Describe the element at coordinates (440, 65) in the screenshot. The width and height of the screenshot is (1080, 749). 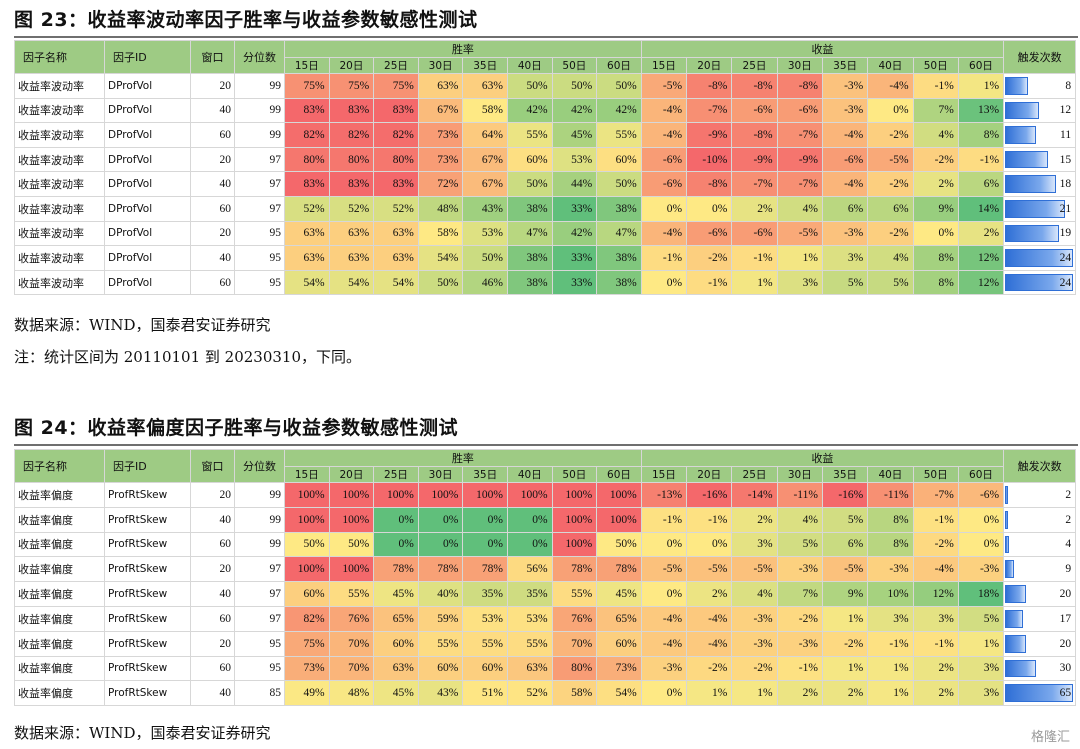
I see `win-subheader-3: 30日` at that location.